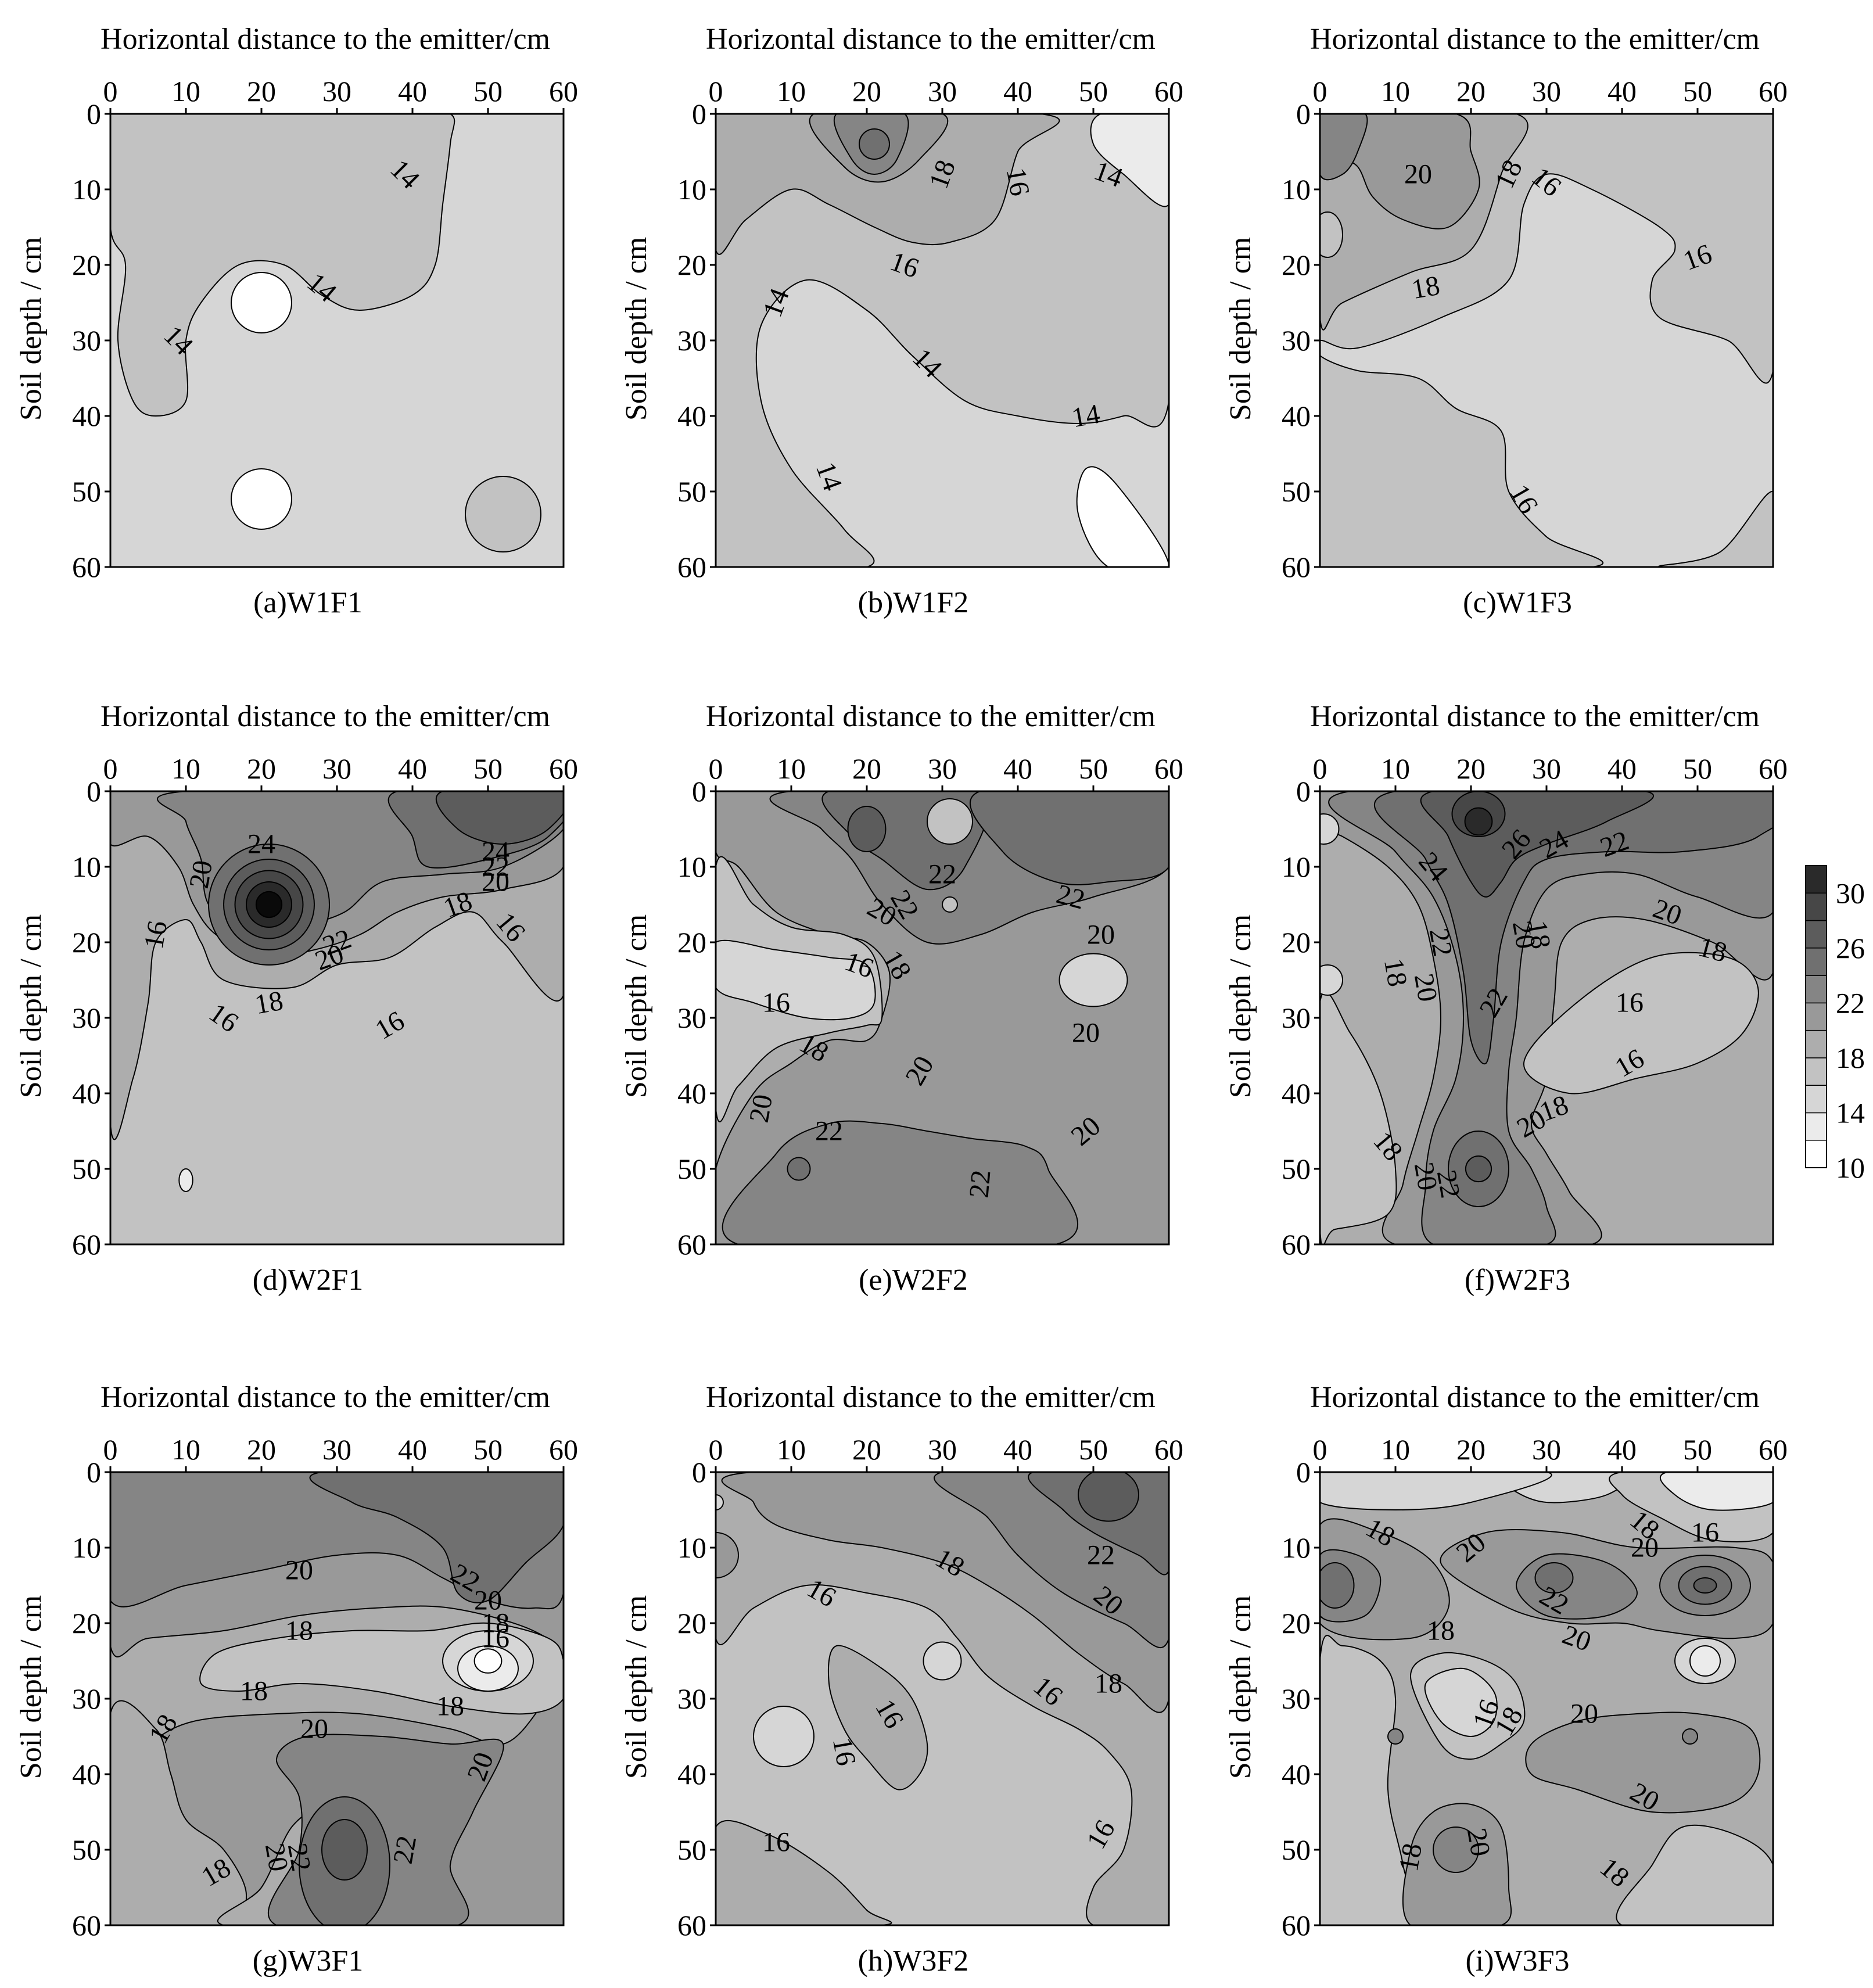  What do you see at coordinates (1850, 1112) in the screenshot?
I see `colorbar-tick-label: 14` at bounding box center [1850, 1112].